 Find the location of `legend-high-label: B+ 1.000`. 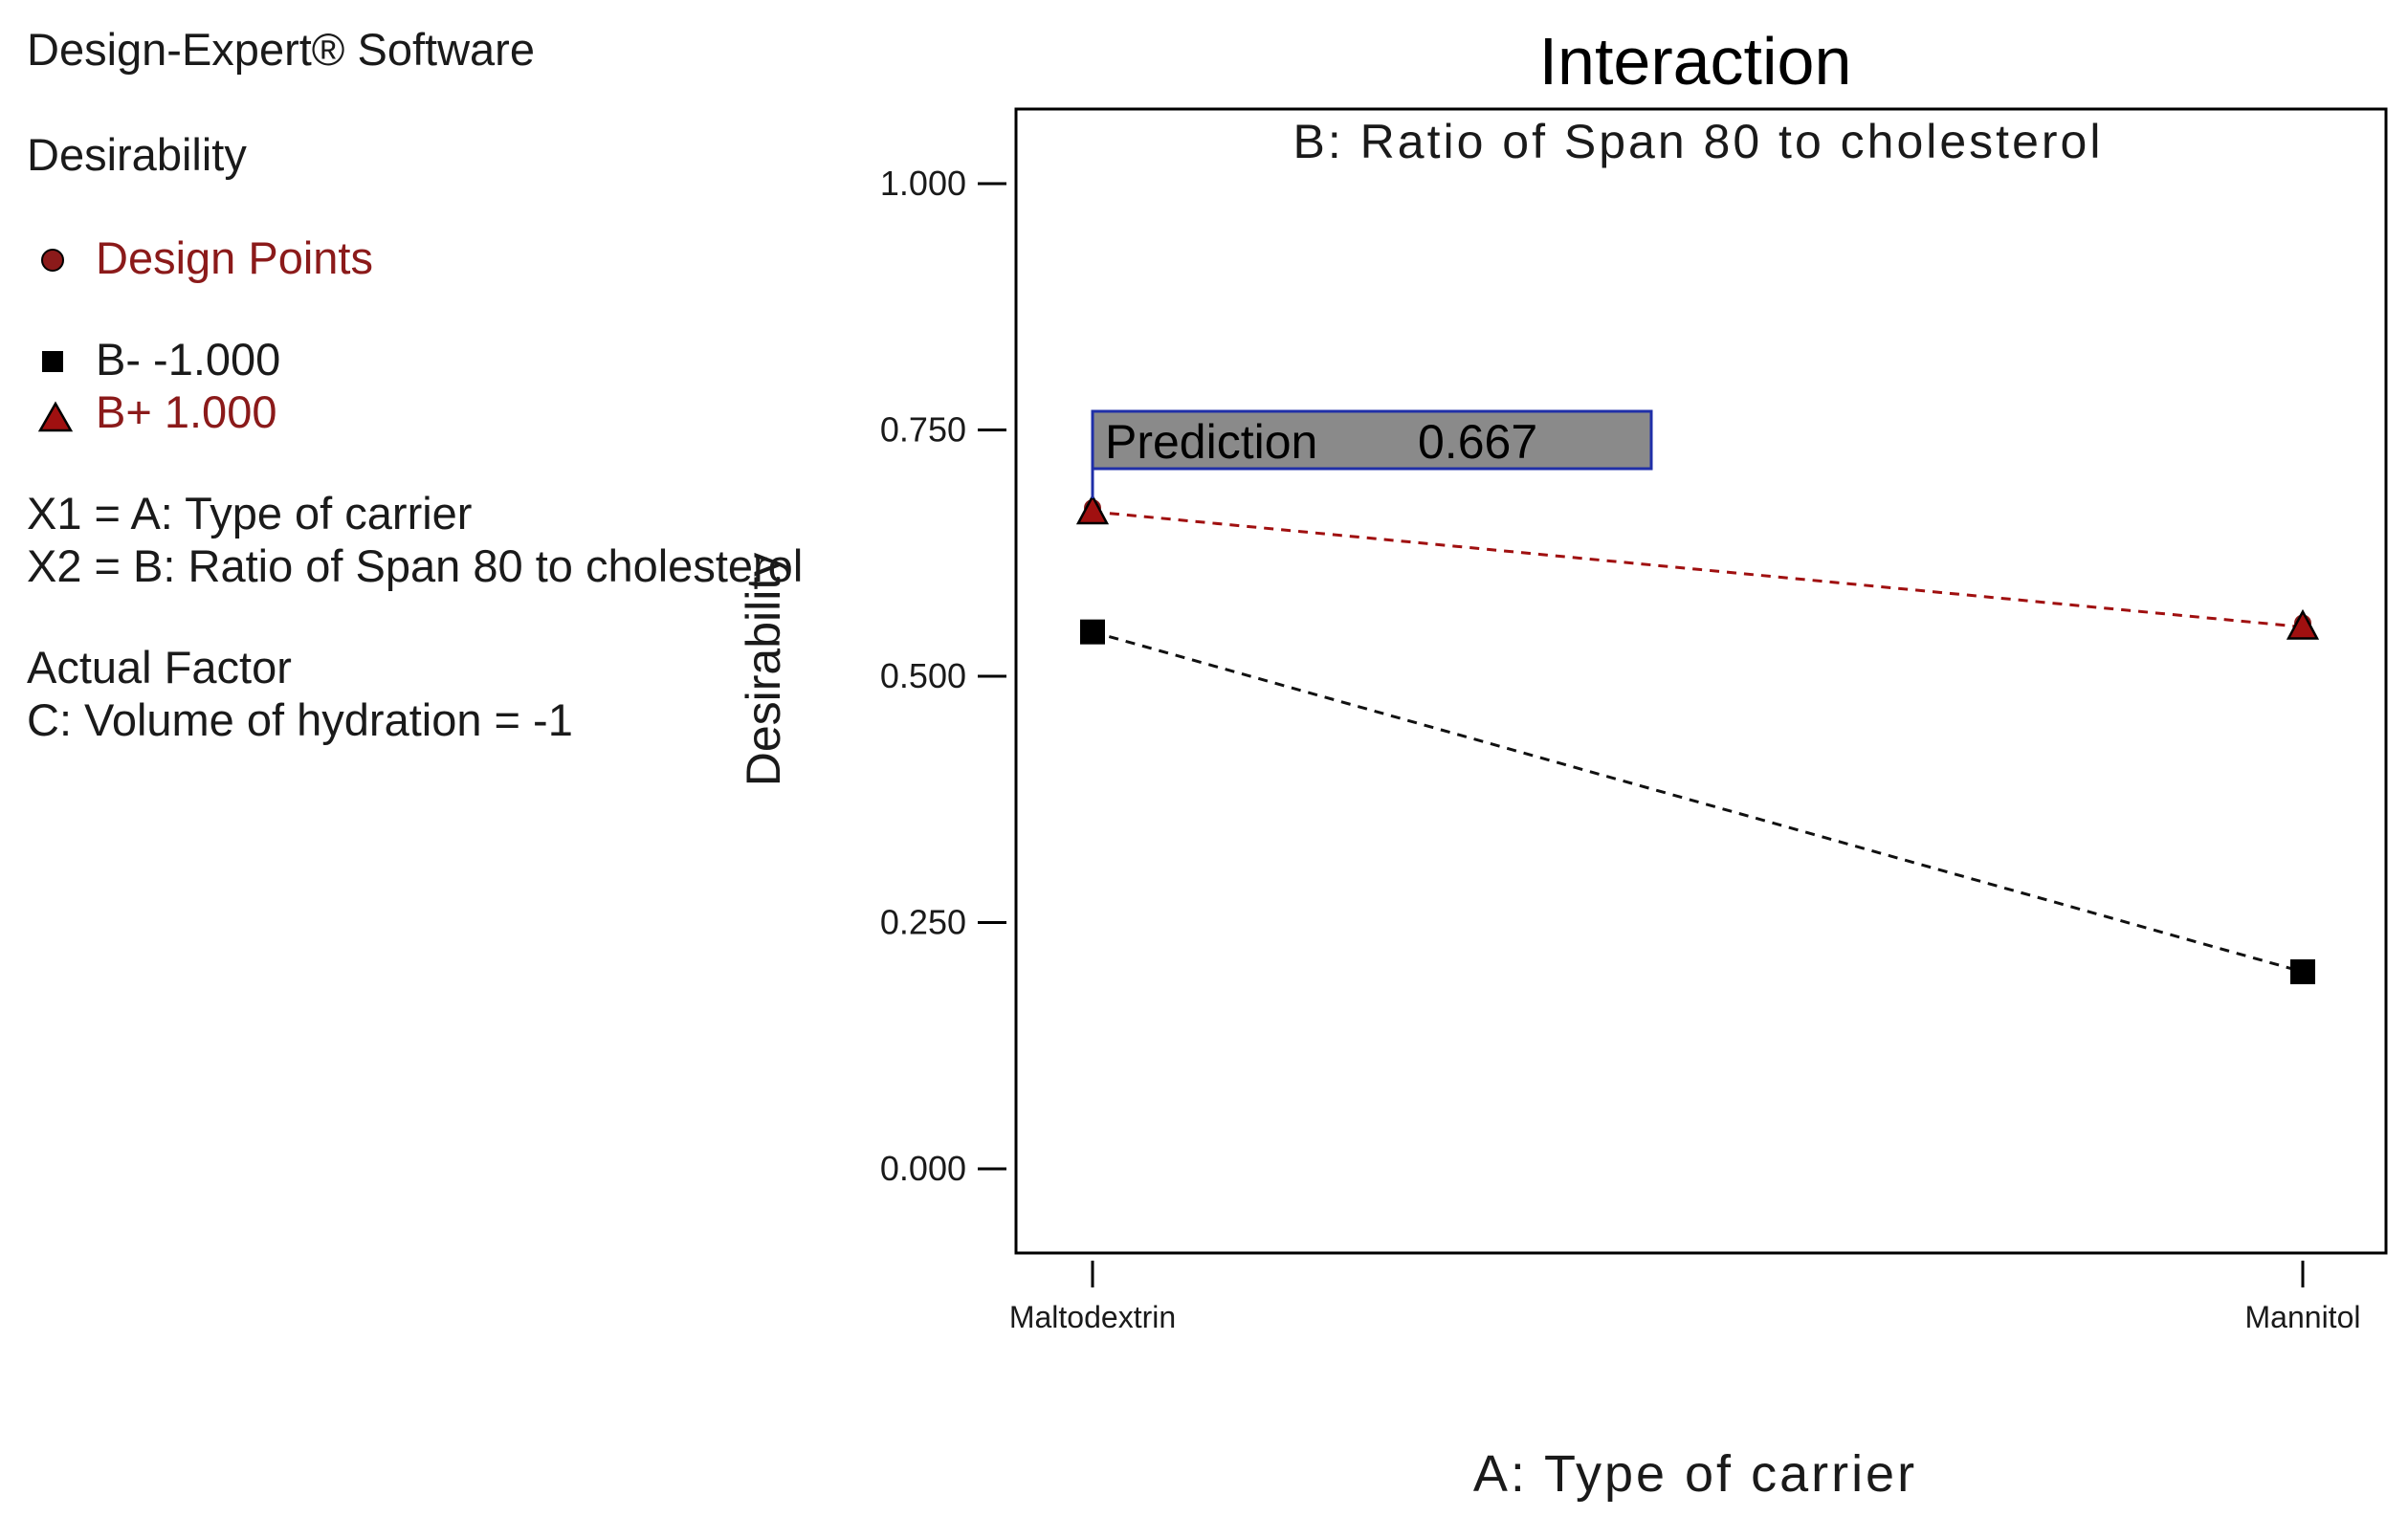

legend-high-label: B+ 1.000 is located at coordinates (186, 412).